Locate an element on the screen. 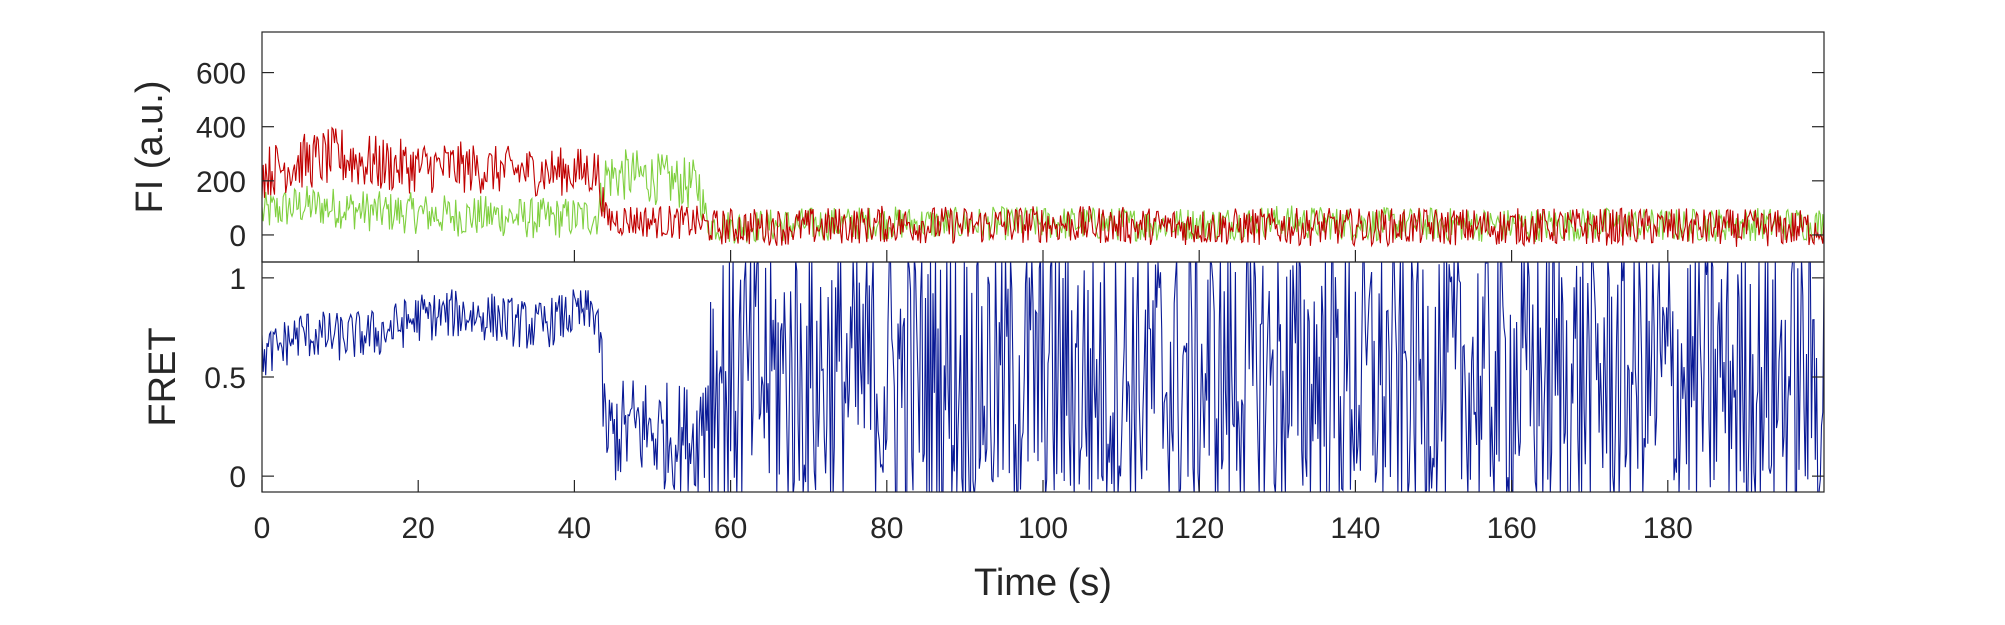 The width and height of the screenshot is (2005, 625). x-tick-label: 60 is located at coordinates (730, 528).